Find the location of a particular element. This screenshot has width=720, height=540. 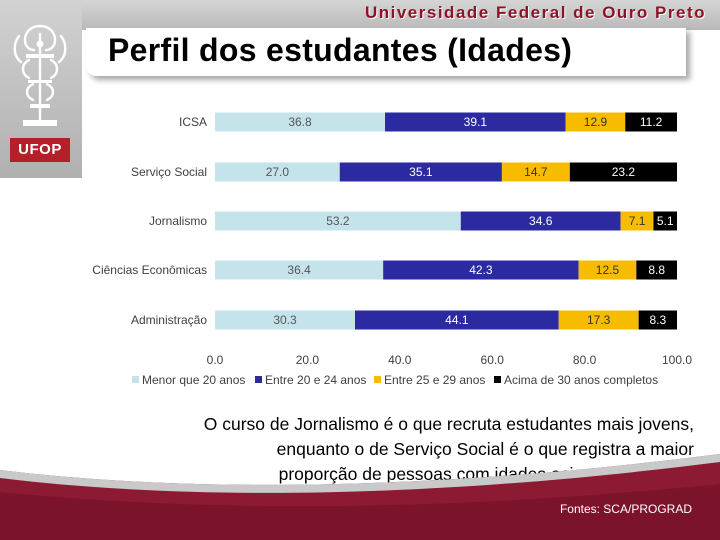

data-label: 44.1 is located at coordinates (457, 320).